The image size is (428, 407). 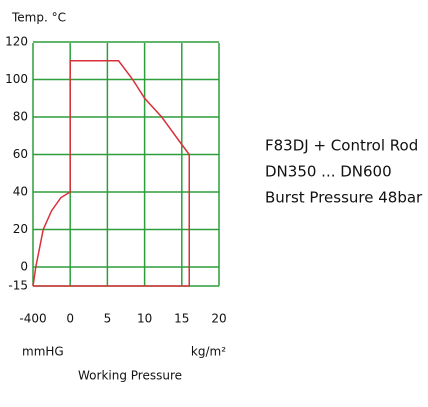 I want to click on x-tick-label: 10, so click(x=144, y=319).